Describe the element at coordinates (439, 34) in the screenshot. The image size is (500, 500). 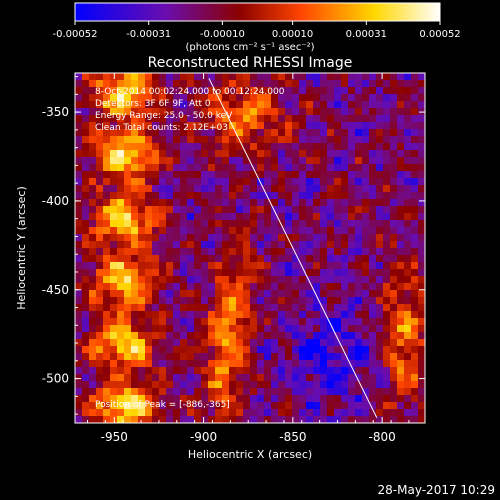
I see `colorbar-tick-label: 0.00052` at that location.